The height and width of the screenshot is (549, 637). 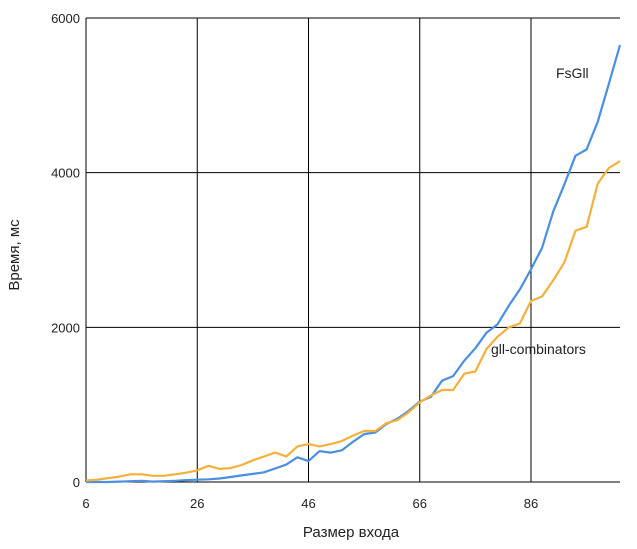 What do you see at coordinates (420, 503) in the screenshot?
I see `x-tick-label: 66` at bounding box center [420, 503].